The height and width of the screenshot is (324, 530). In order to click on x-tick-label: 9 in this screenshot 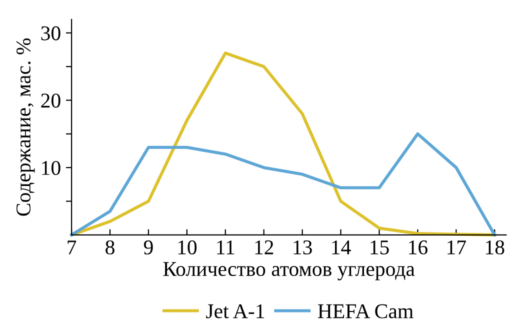, I will do `click(148, 247)`.